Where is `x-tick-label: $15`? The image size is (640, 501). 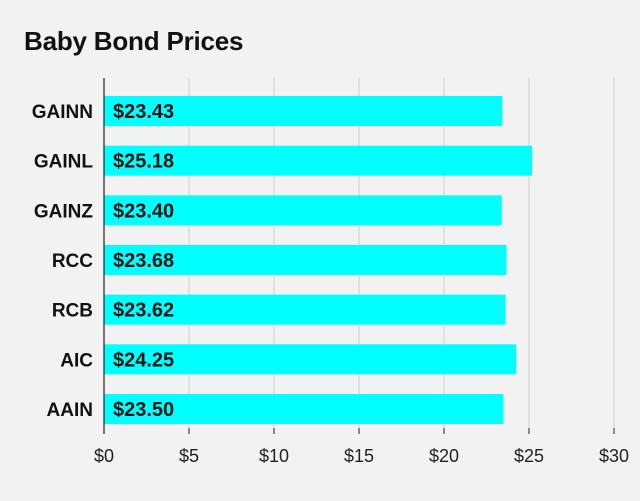 x-tick-label: $15 is located at coordinates (359, 456).